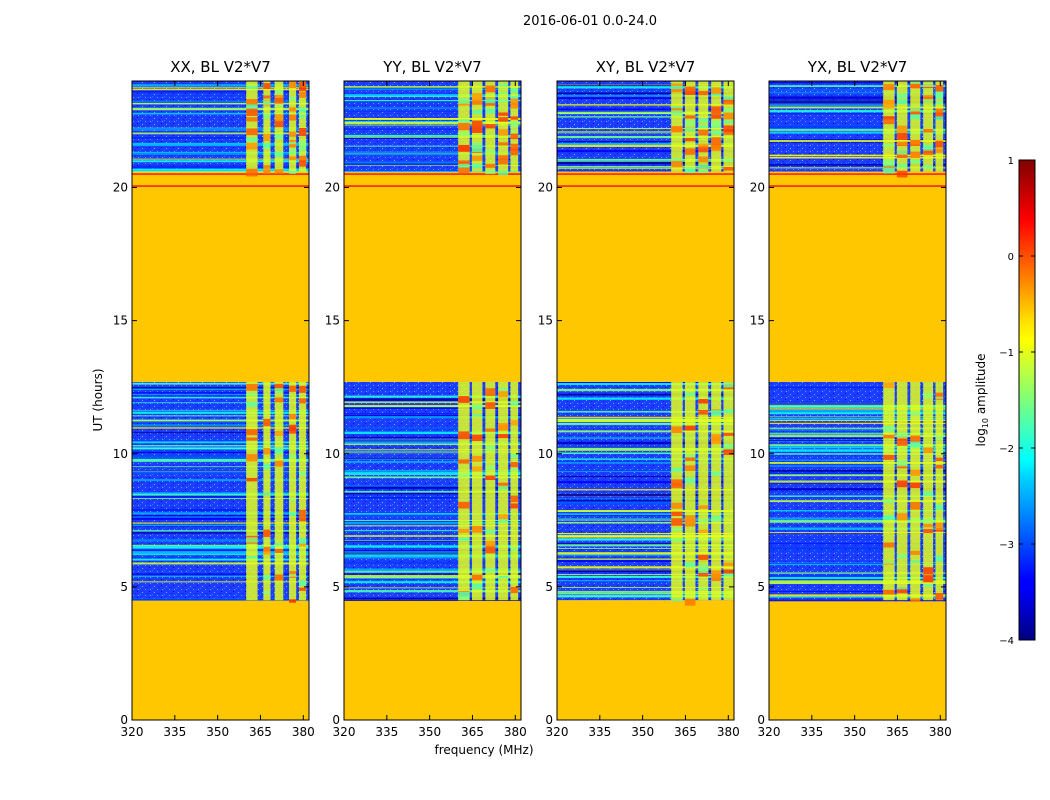  I want to click on y-tick-label-2: 10, so click(120, 454).